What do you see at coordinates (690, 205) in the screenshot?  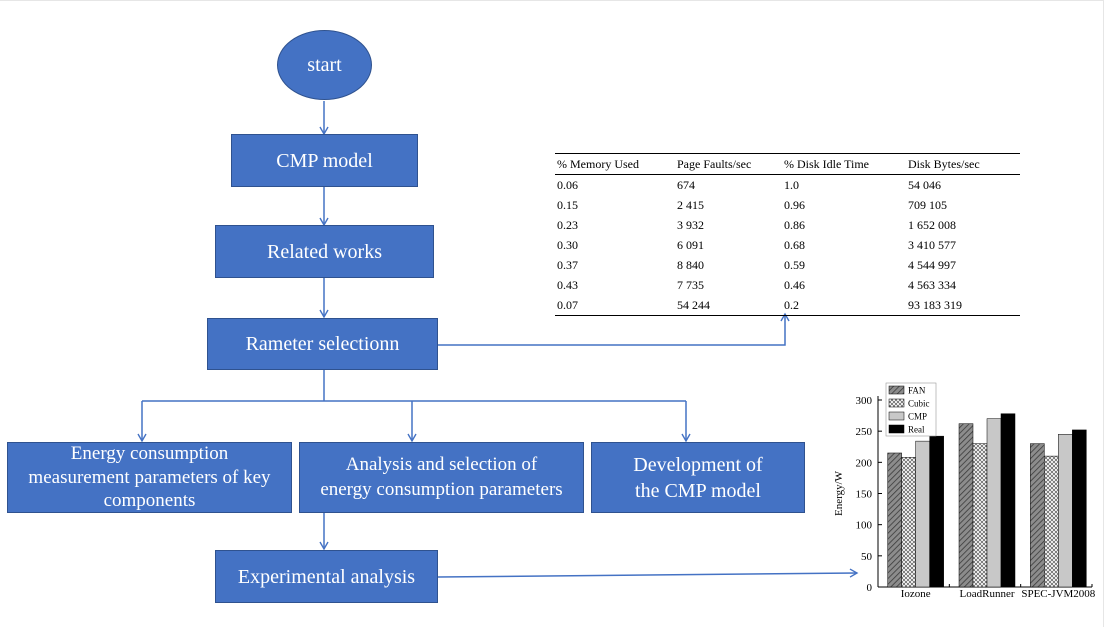 I see `table-cell: 2 415` at bounding box center [690, 205].